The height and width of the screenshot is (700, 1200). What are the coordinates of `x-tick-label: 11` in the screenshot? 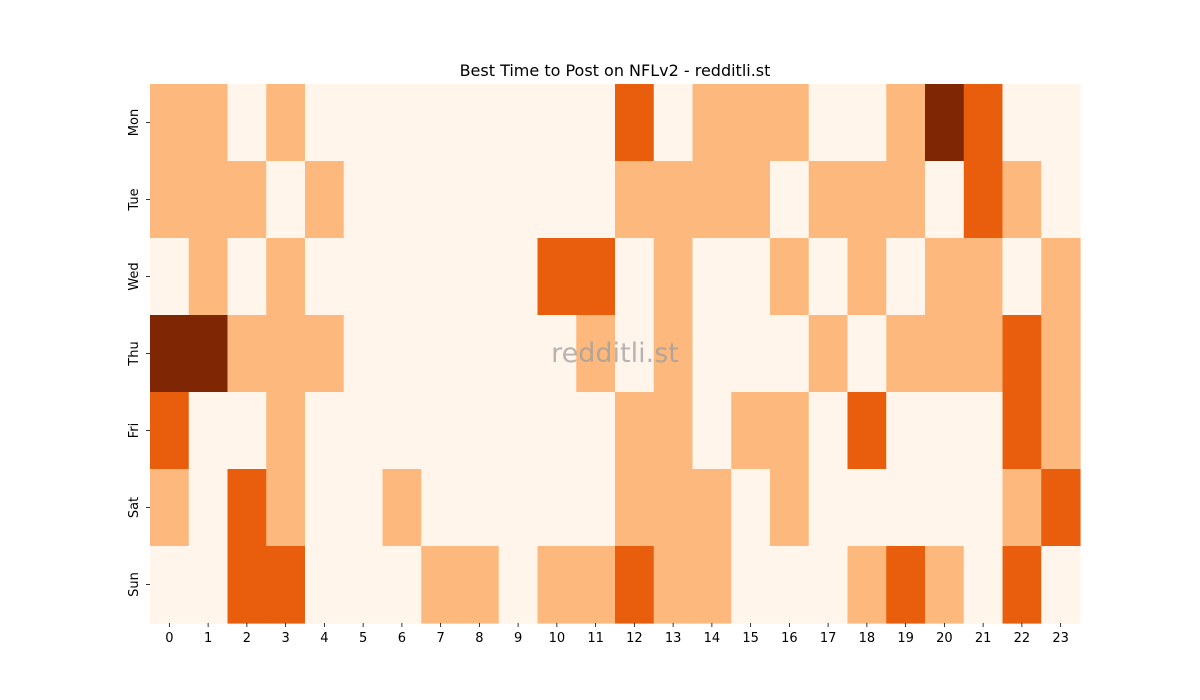 It's located at (595, 638).